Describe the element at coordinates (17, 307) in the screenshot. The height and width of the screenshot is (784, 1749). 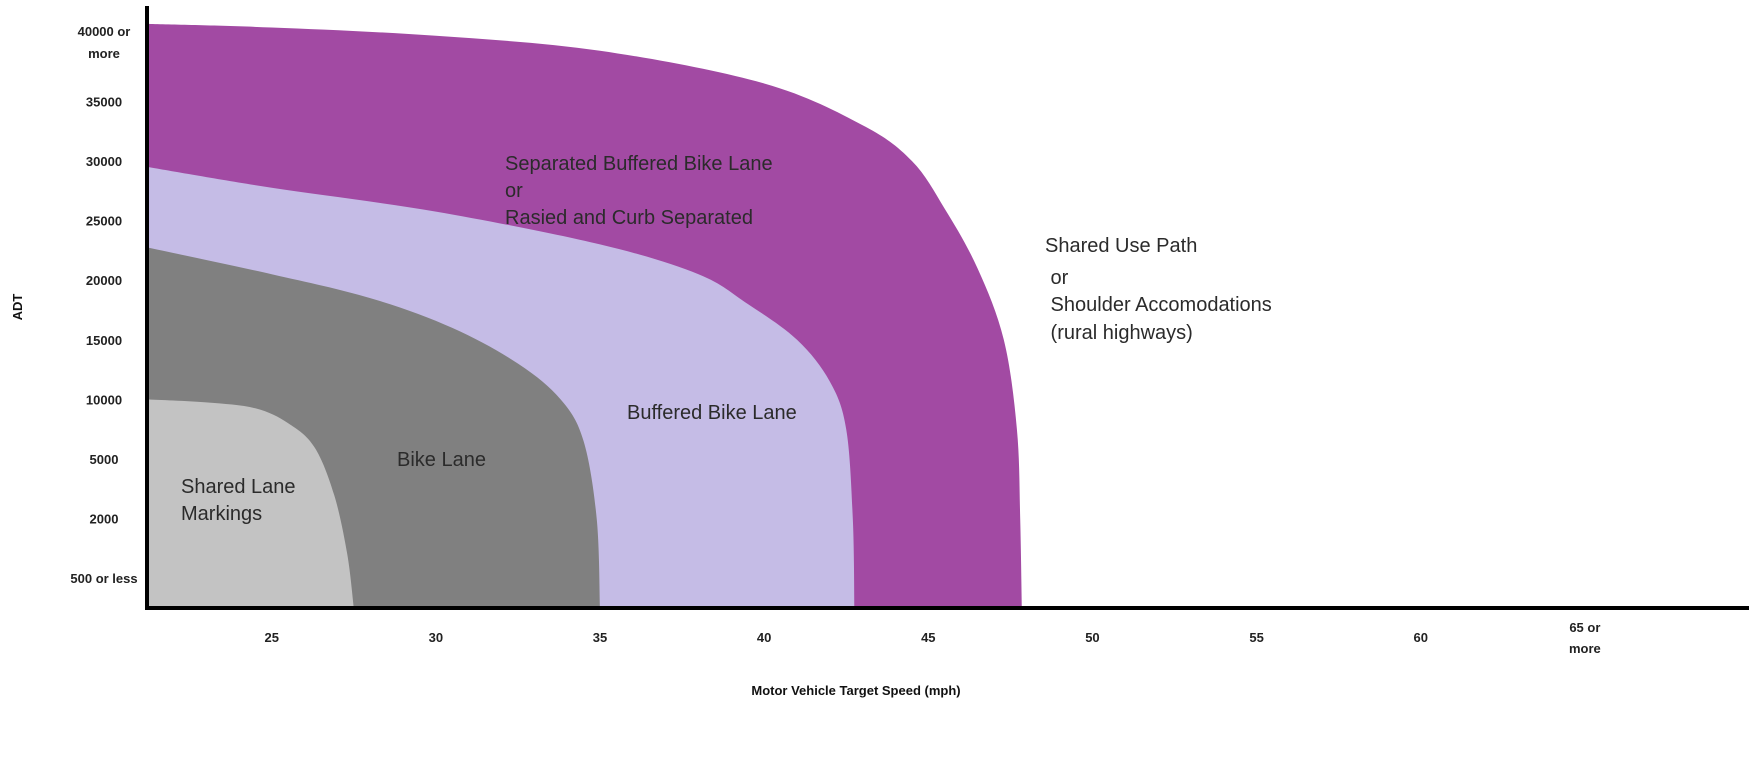
I see `y-axis-title: ADT` at that location.